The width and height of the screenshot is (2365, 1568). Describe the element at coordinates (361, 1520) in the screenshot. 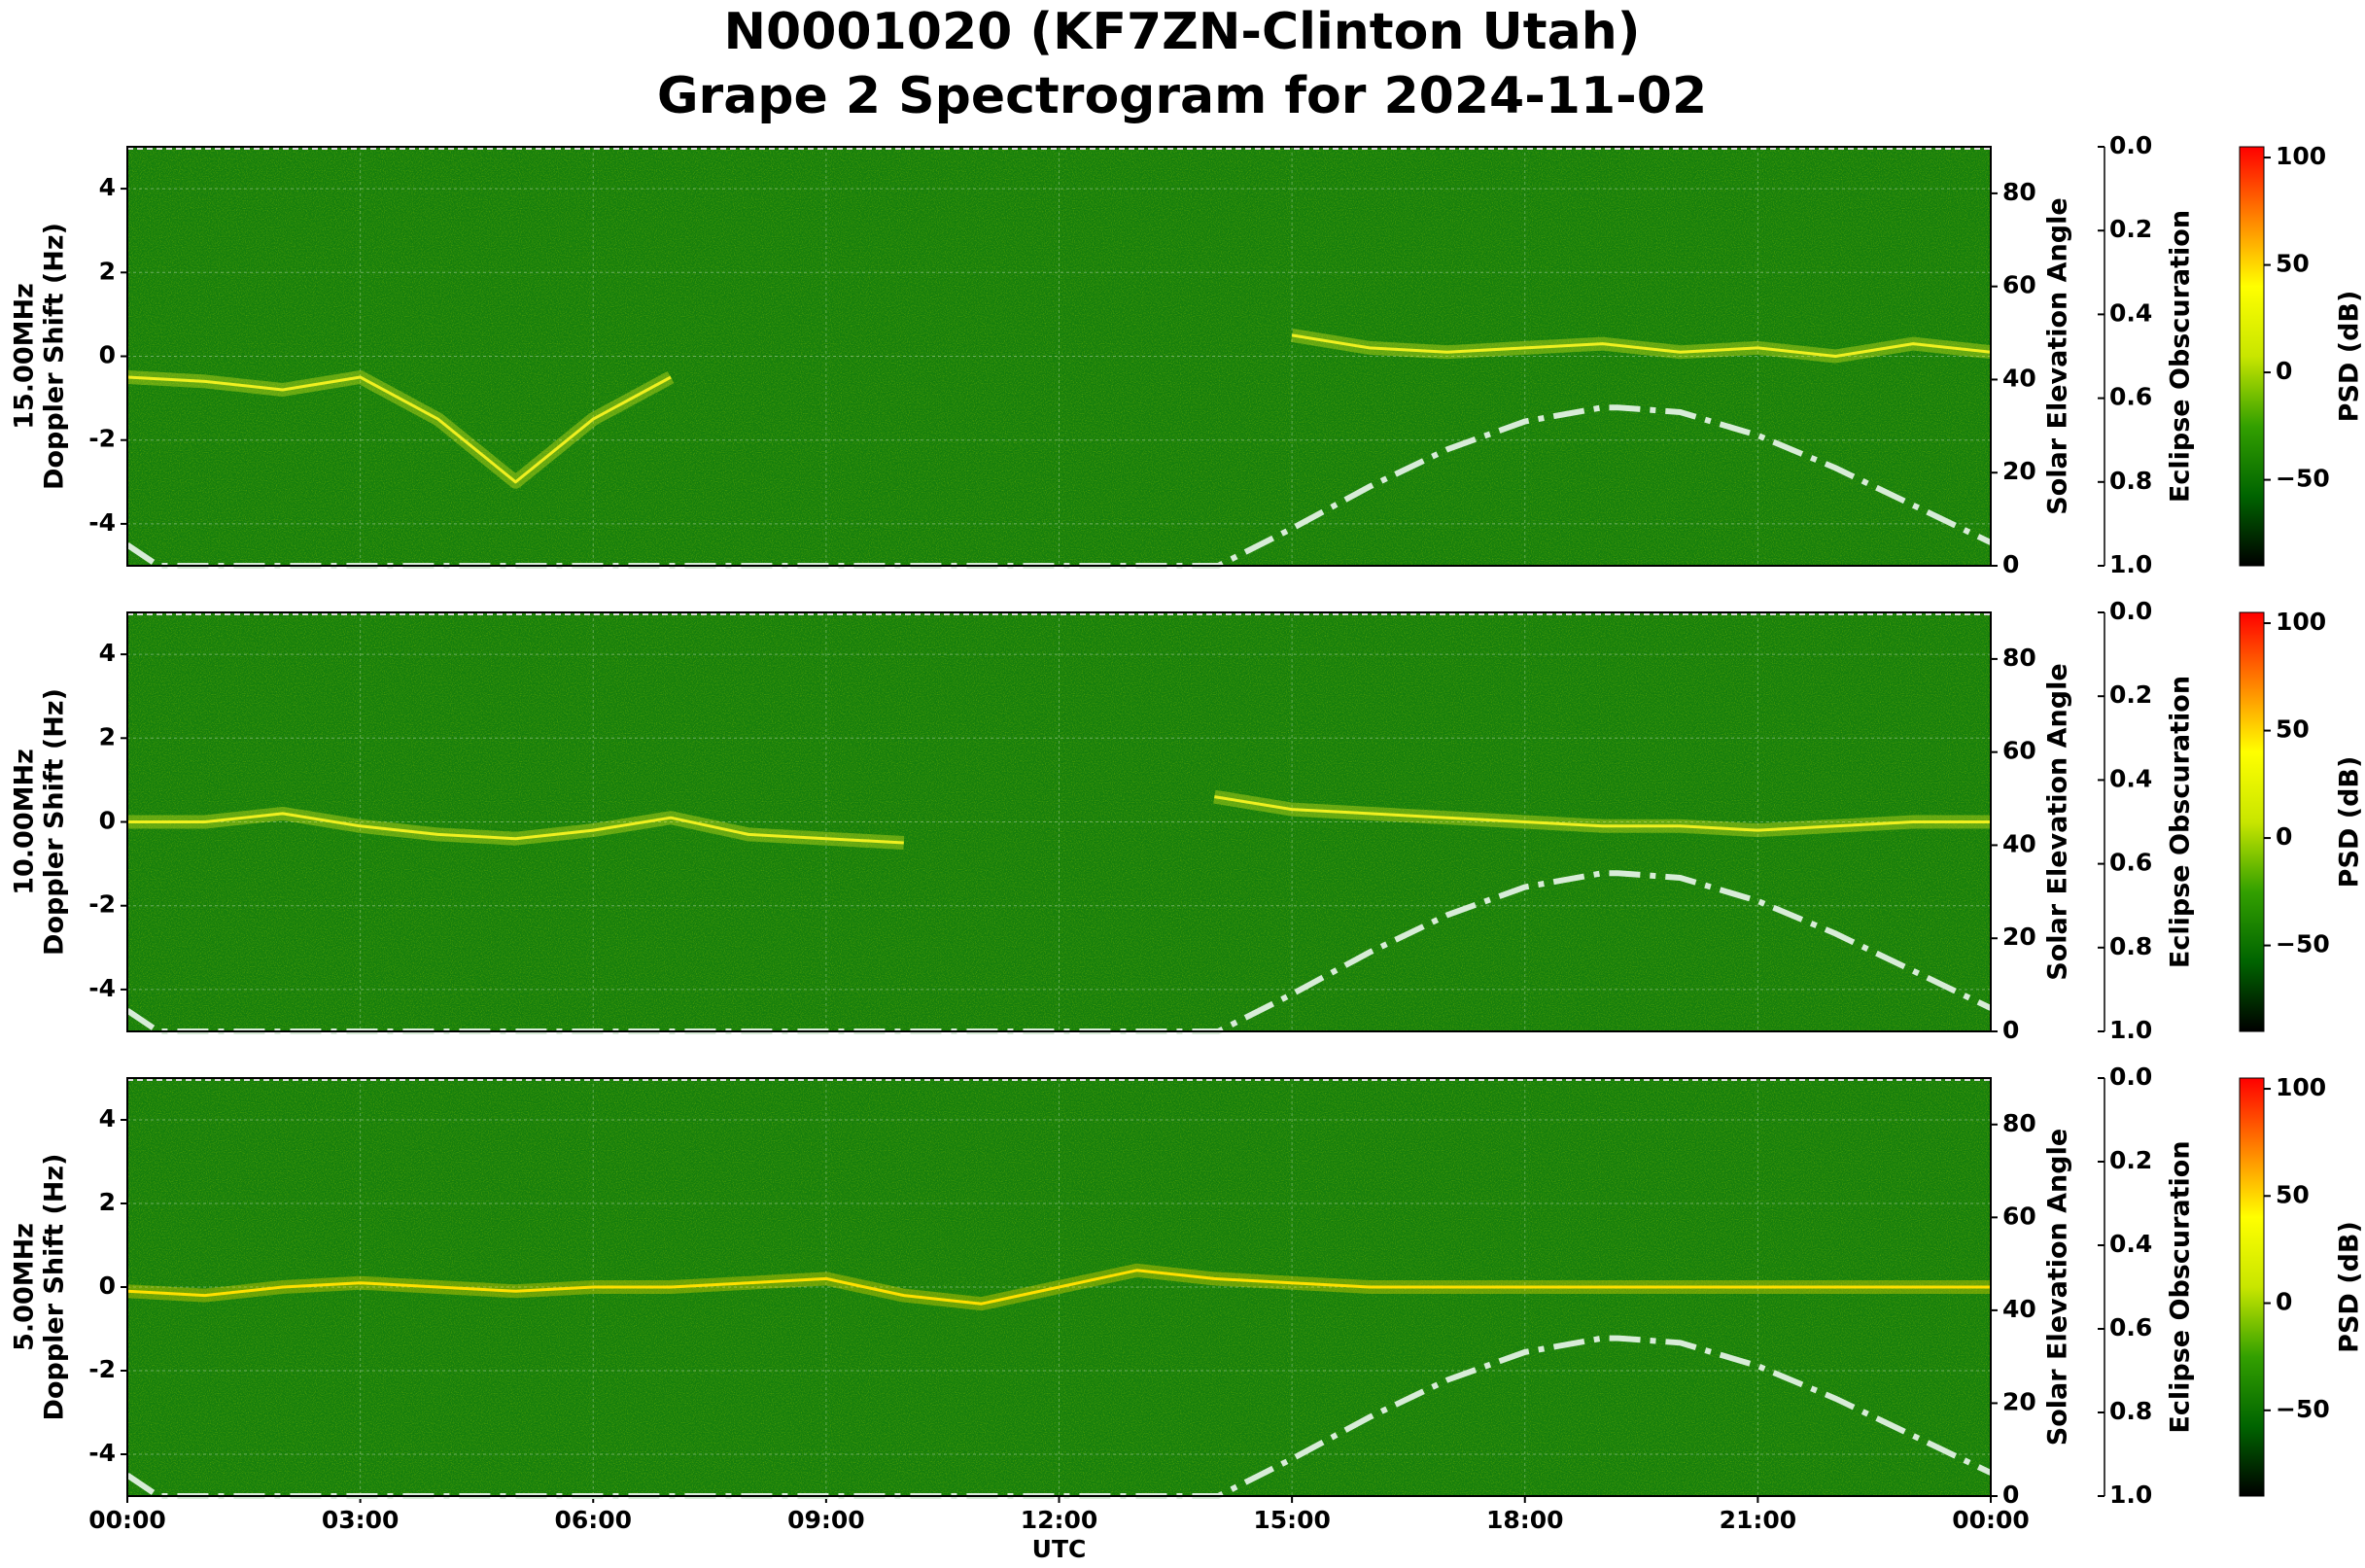

I see `x-tick-label: 03:00` at that location.